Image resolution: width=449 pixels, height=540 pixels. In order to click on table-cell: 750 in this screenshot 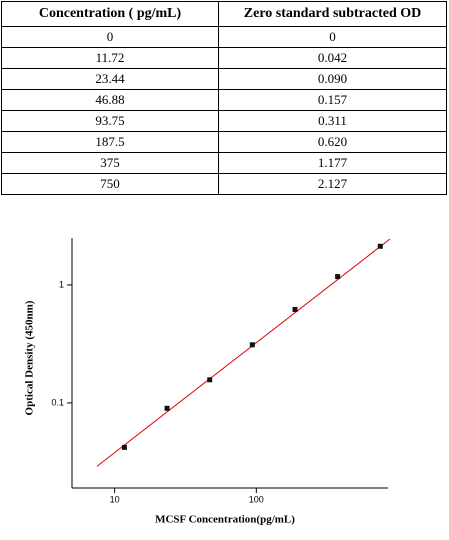, I will do `click(110, 184)`.